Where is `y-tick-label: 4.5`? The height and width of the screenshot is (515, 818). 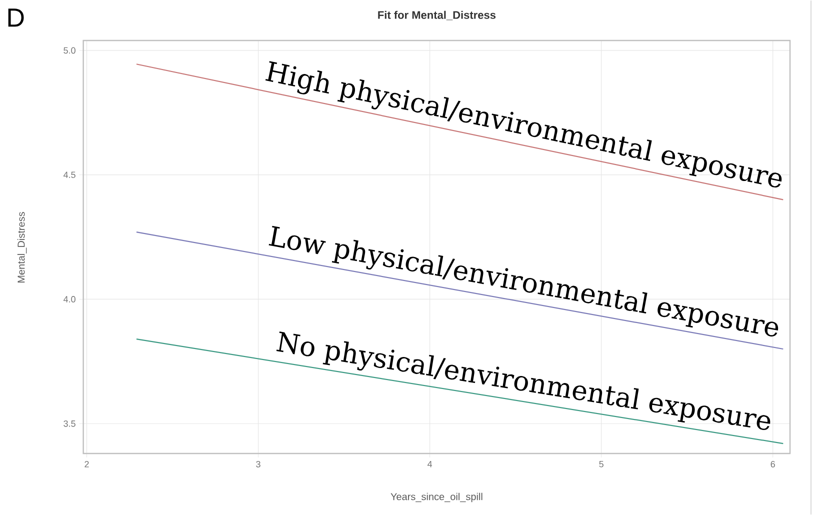 y-tick-label: 4.5 is located at coordinates (69, 175).